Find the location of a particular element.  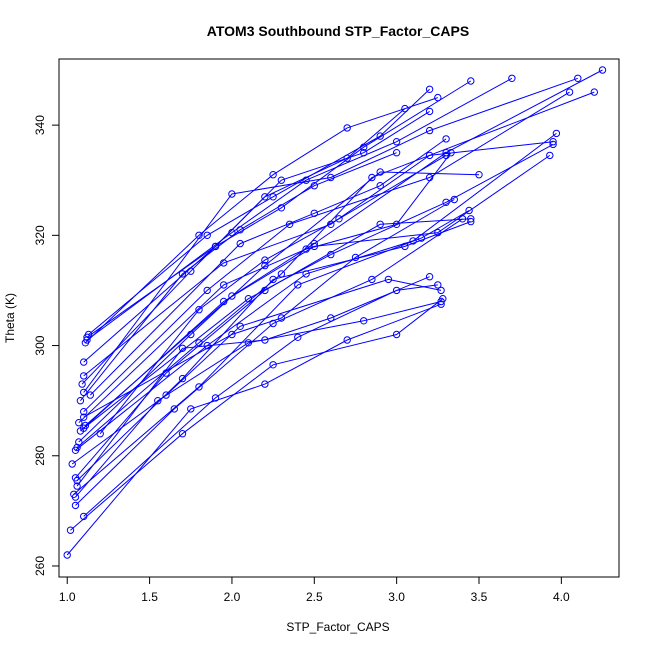

y-tick-label: 340 is located at coordinates (40, 125).